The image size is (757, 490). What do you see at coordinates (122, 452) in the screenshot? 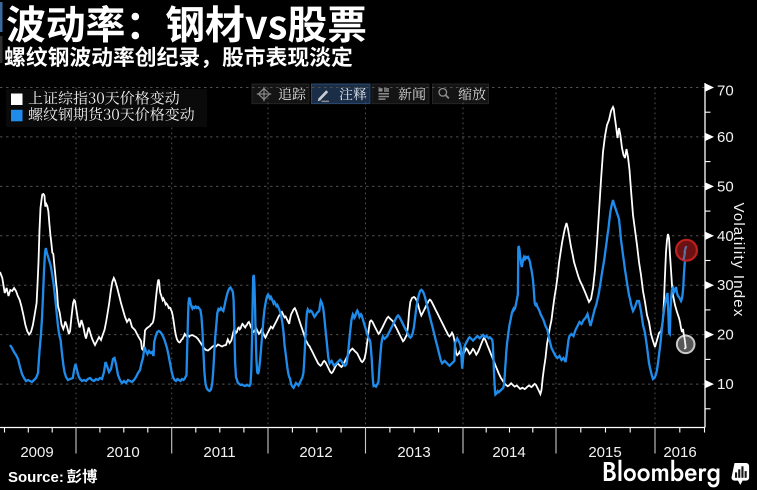
I see `svg-text: 2010` at bounding box center [122, 452].